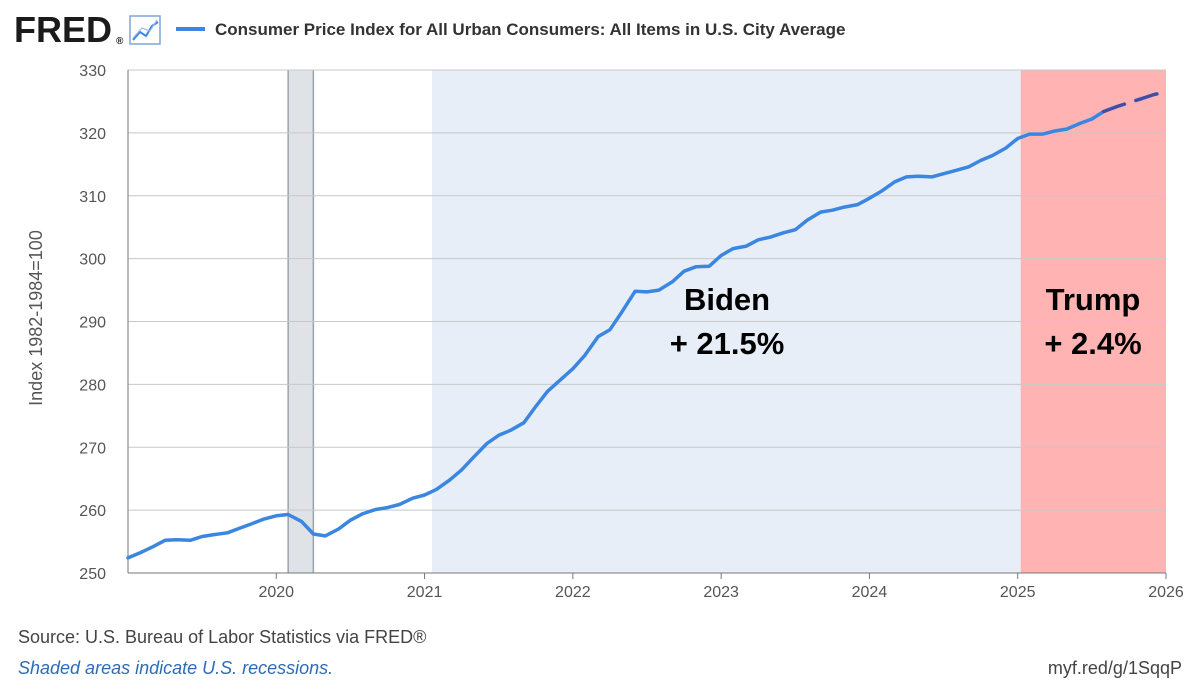 Image resolution: width=1200 pixels, height=689 pixels. Describe the element at coordinates (425, 592) in the screenshot. I see `x-tick-label: 2021` at that location.